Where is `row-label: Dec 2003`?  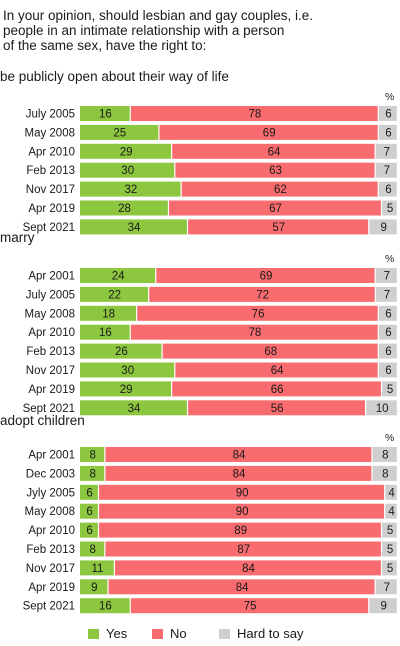 row-label: Dec 2003 is located at coordinates (50, 474).